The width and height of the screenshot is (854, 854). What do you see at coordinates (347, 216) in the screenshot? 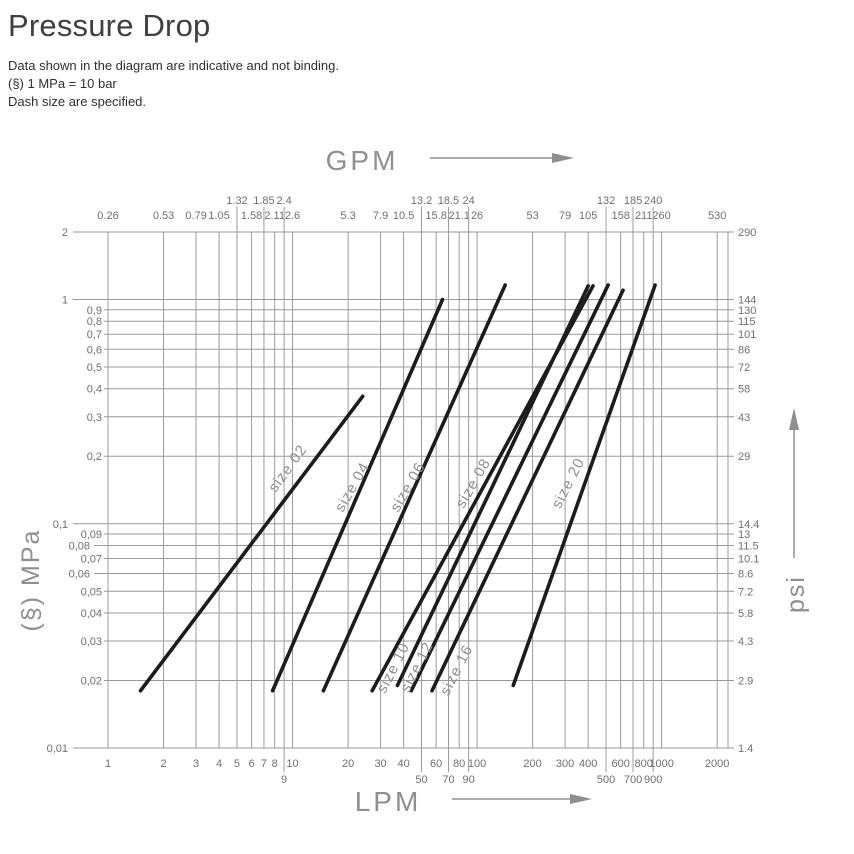
I see `gpm-tick-label: 5.3` at bounding box center [347, 216].